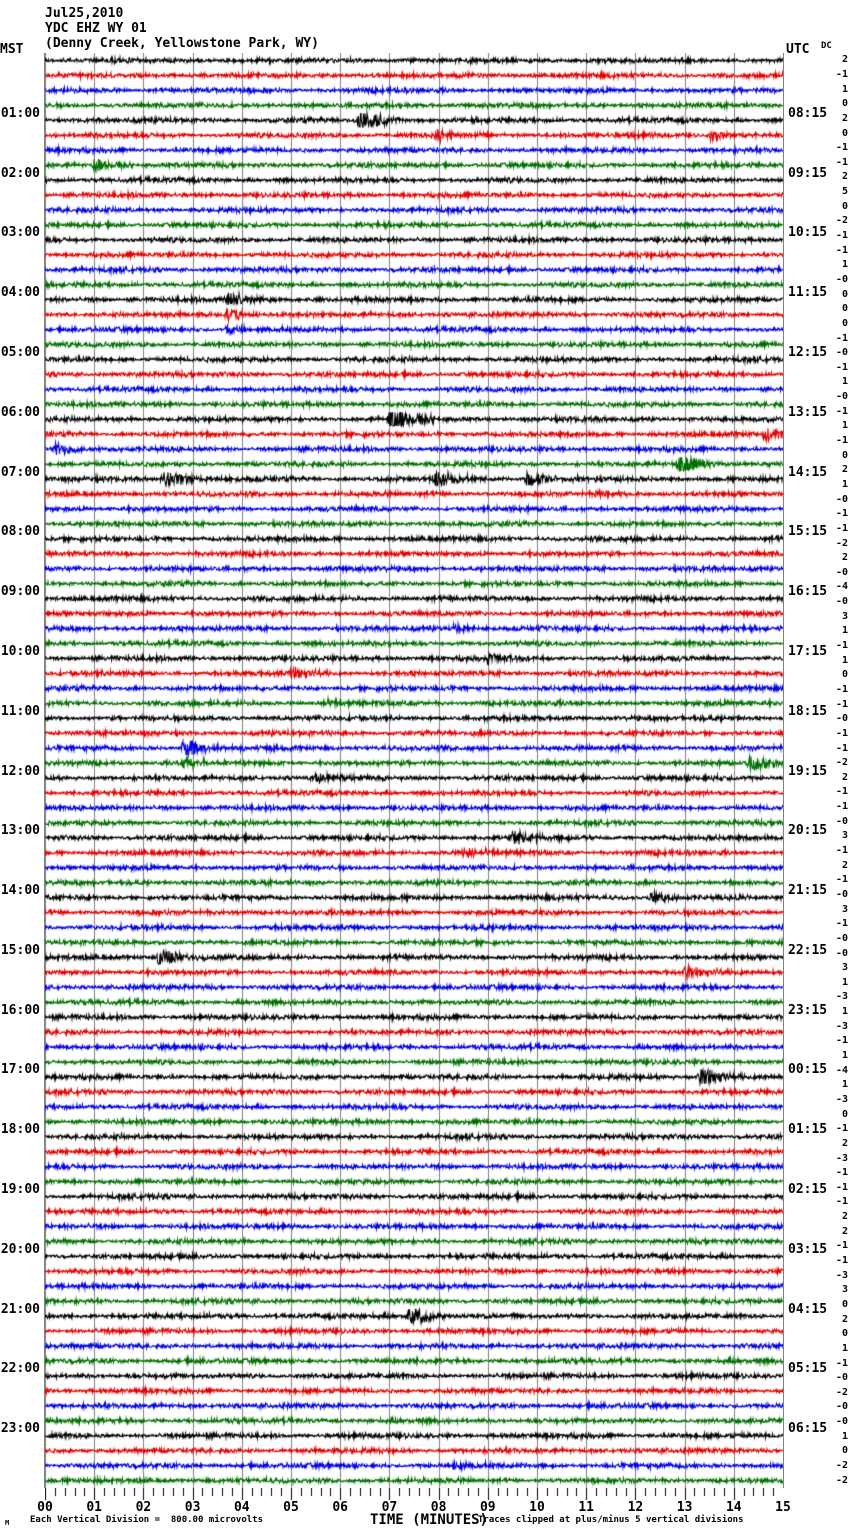 The image size is (850, 1534). Describe the element at coordinates (241, 1507) in the screenshot. I see `x-tick-label: 04` at that location.